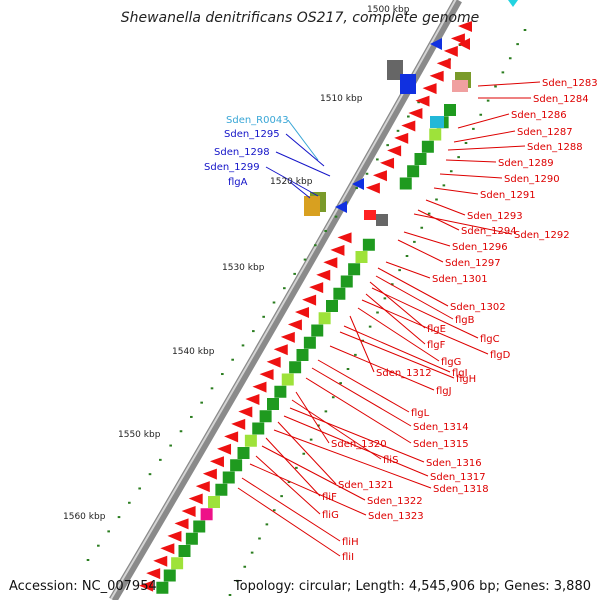 The image size is (600, 600). I want to click on kbp-label: 1500 kbp, so click(388, 10).